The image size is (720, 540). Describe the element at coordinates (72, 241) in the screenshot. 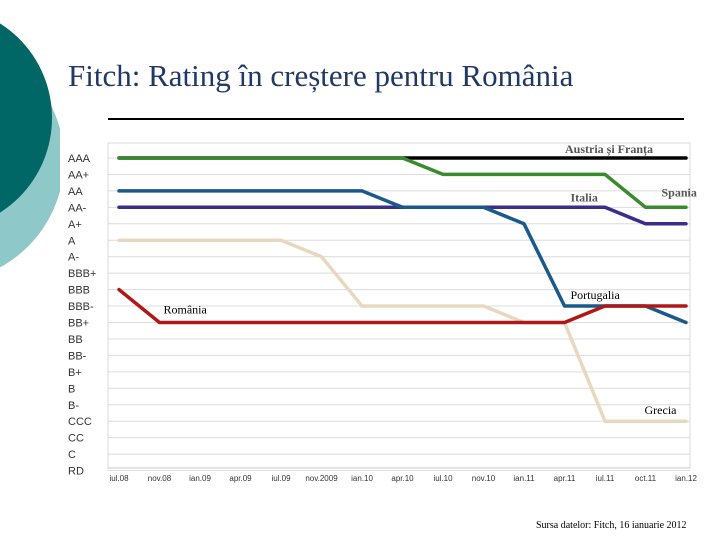

I see `y-tick-label: A` at that location.